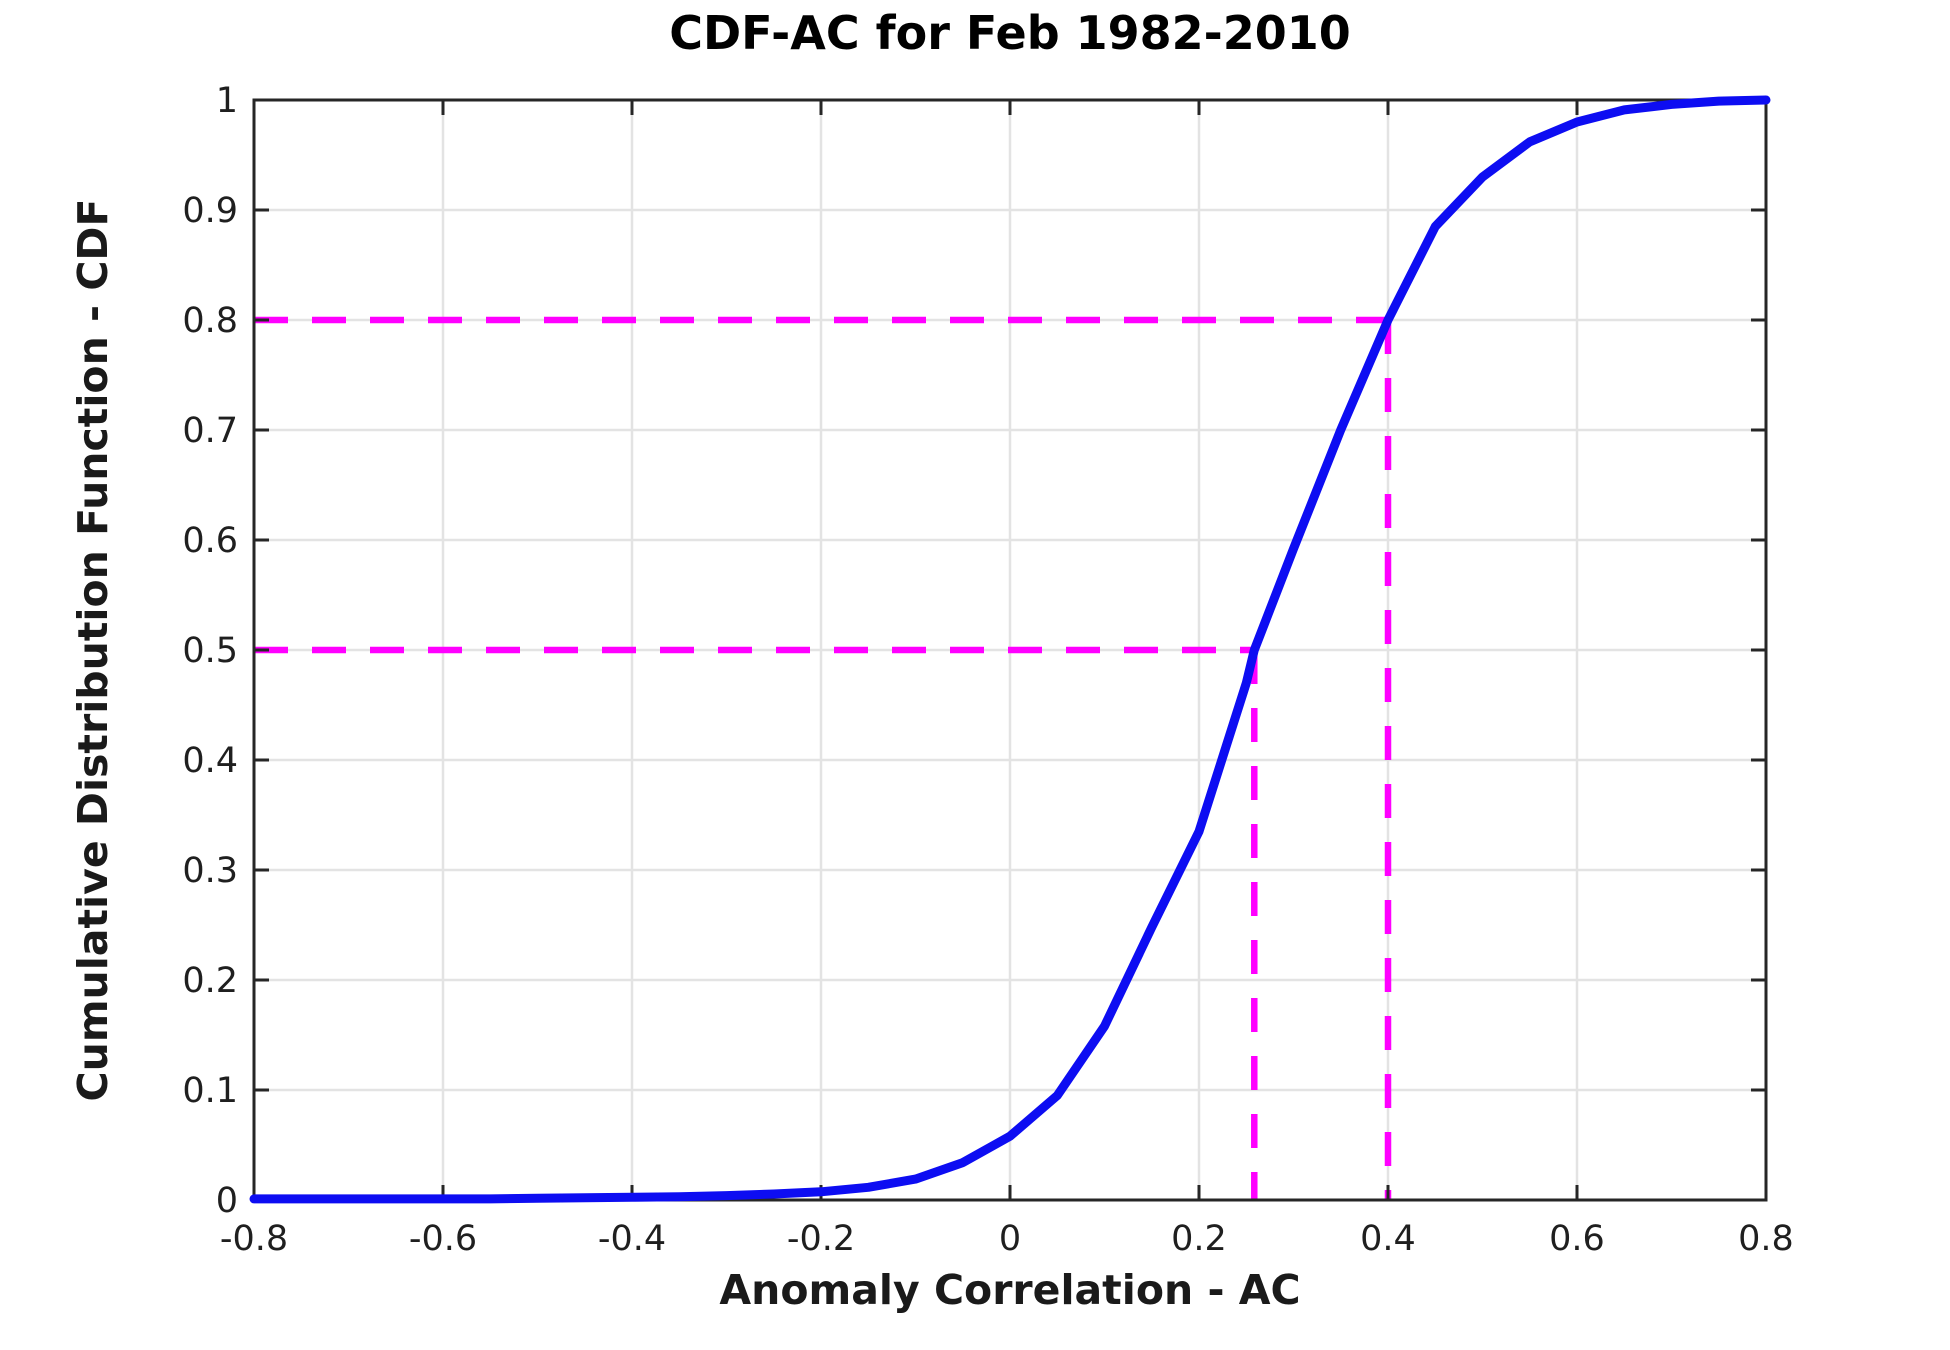  Describe the element at coordinates (210, 871) in the screenshot. I see `y-tick-label: 0.3` at that location.